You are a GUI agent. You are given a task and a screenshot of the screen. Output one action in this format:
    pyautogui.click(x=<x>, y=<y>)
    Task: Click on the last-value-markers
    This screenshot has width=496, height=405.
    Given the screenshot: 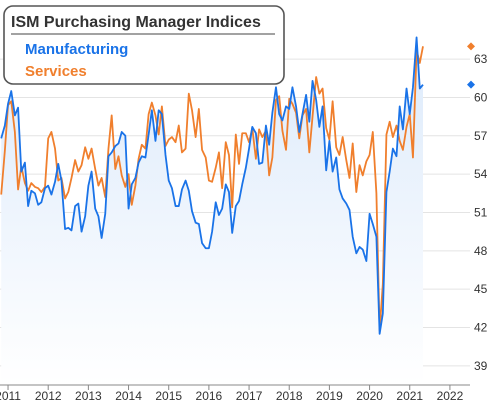 What is the action you would take?
    pyautogui.click(x=471, y=65)
    